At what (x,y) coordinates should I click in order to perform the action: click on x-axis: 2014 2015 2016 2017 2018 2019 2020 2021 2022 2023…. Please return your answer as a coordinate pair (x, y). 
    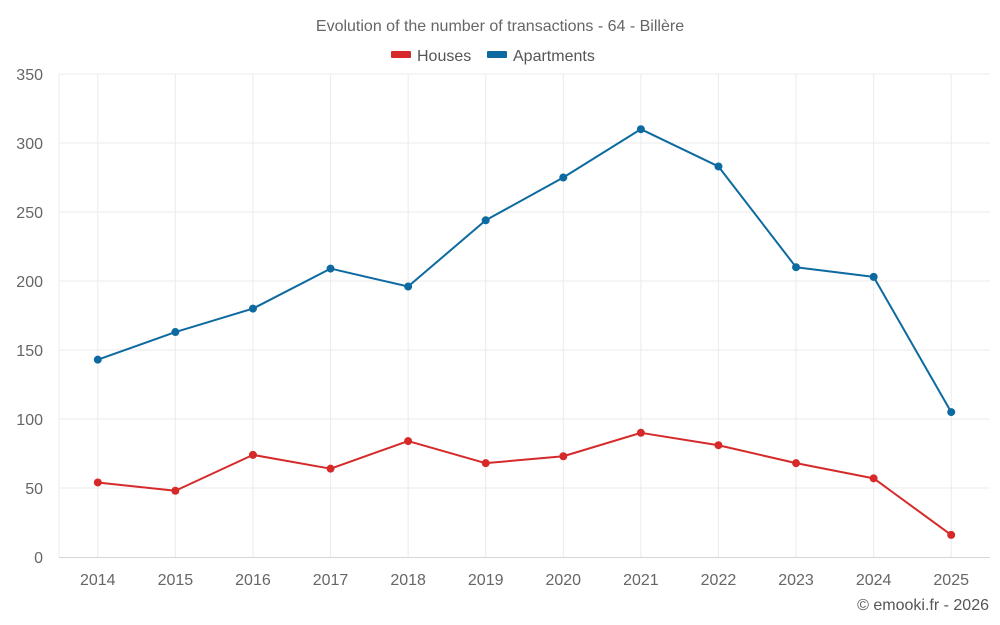
    Looking at the image, I should click on (524, 573).